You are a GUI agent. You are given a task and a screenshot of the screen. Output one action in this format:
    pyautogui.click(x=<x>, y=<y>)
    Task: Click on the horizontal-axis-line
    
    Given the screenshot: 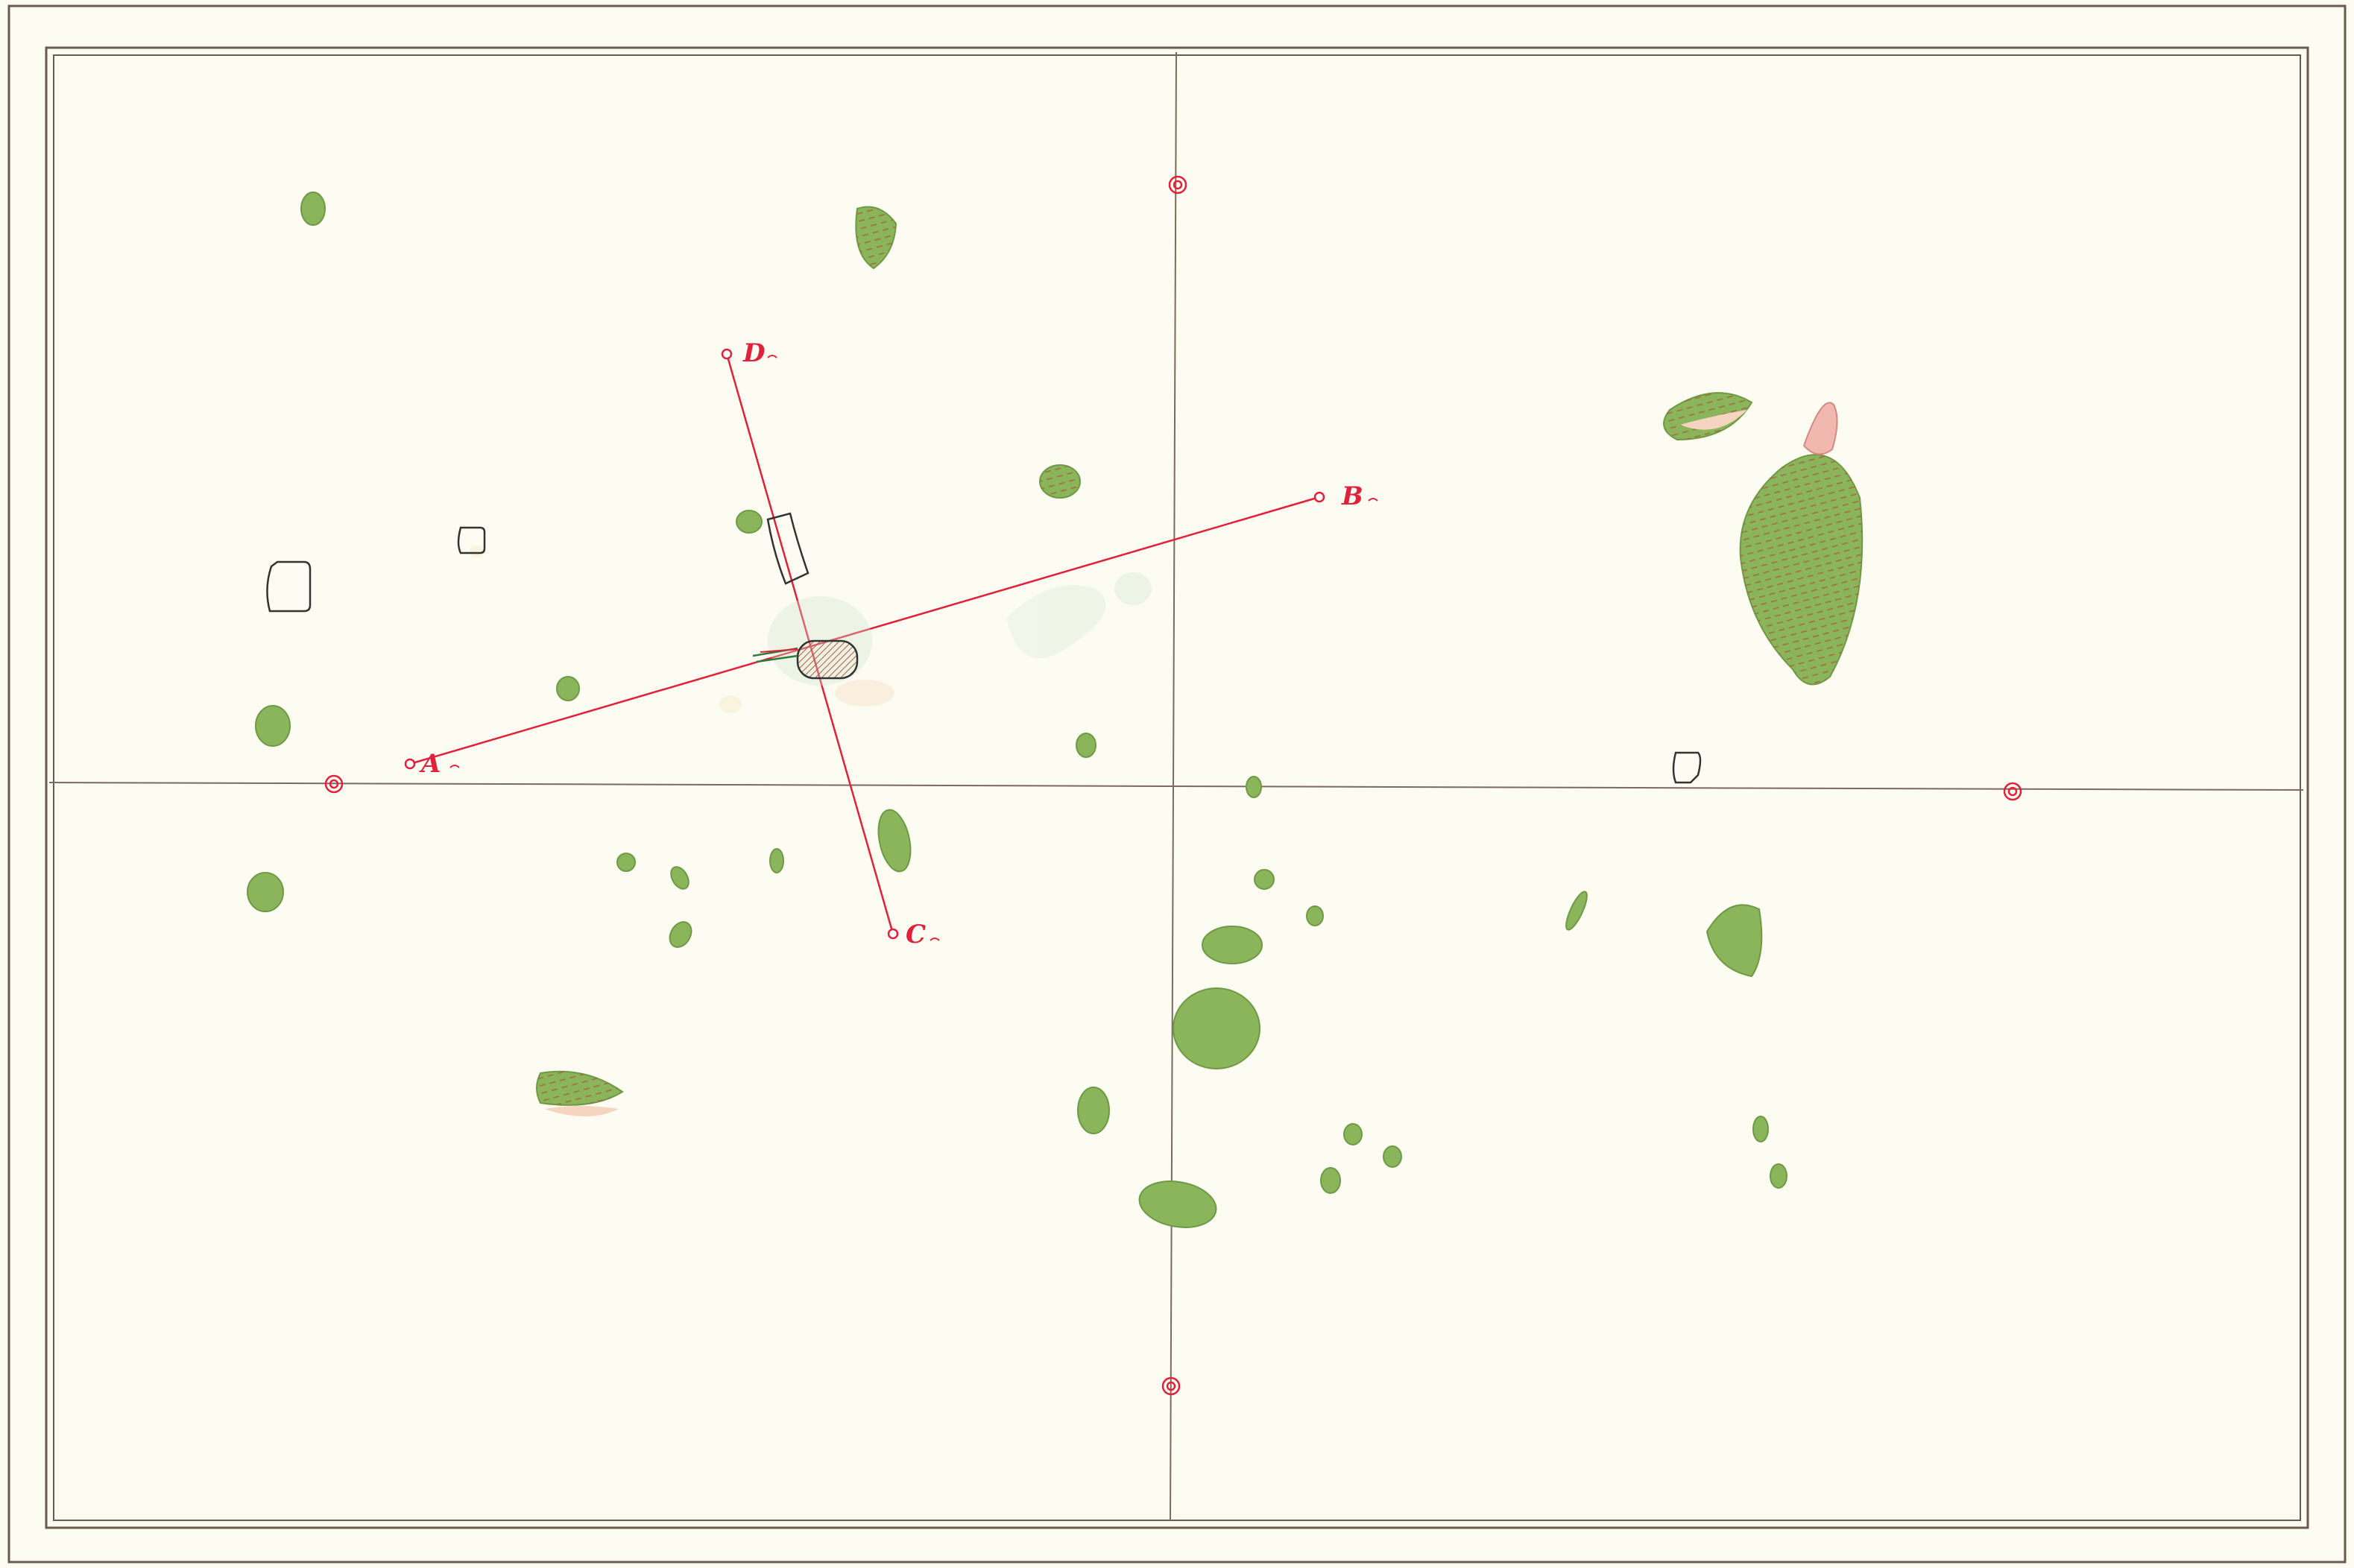 What is the action you would take?
    pyautogui.click(x=1176, y=786)
    